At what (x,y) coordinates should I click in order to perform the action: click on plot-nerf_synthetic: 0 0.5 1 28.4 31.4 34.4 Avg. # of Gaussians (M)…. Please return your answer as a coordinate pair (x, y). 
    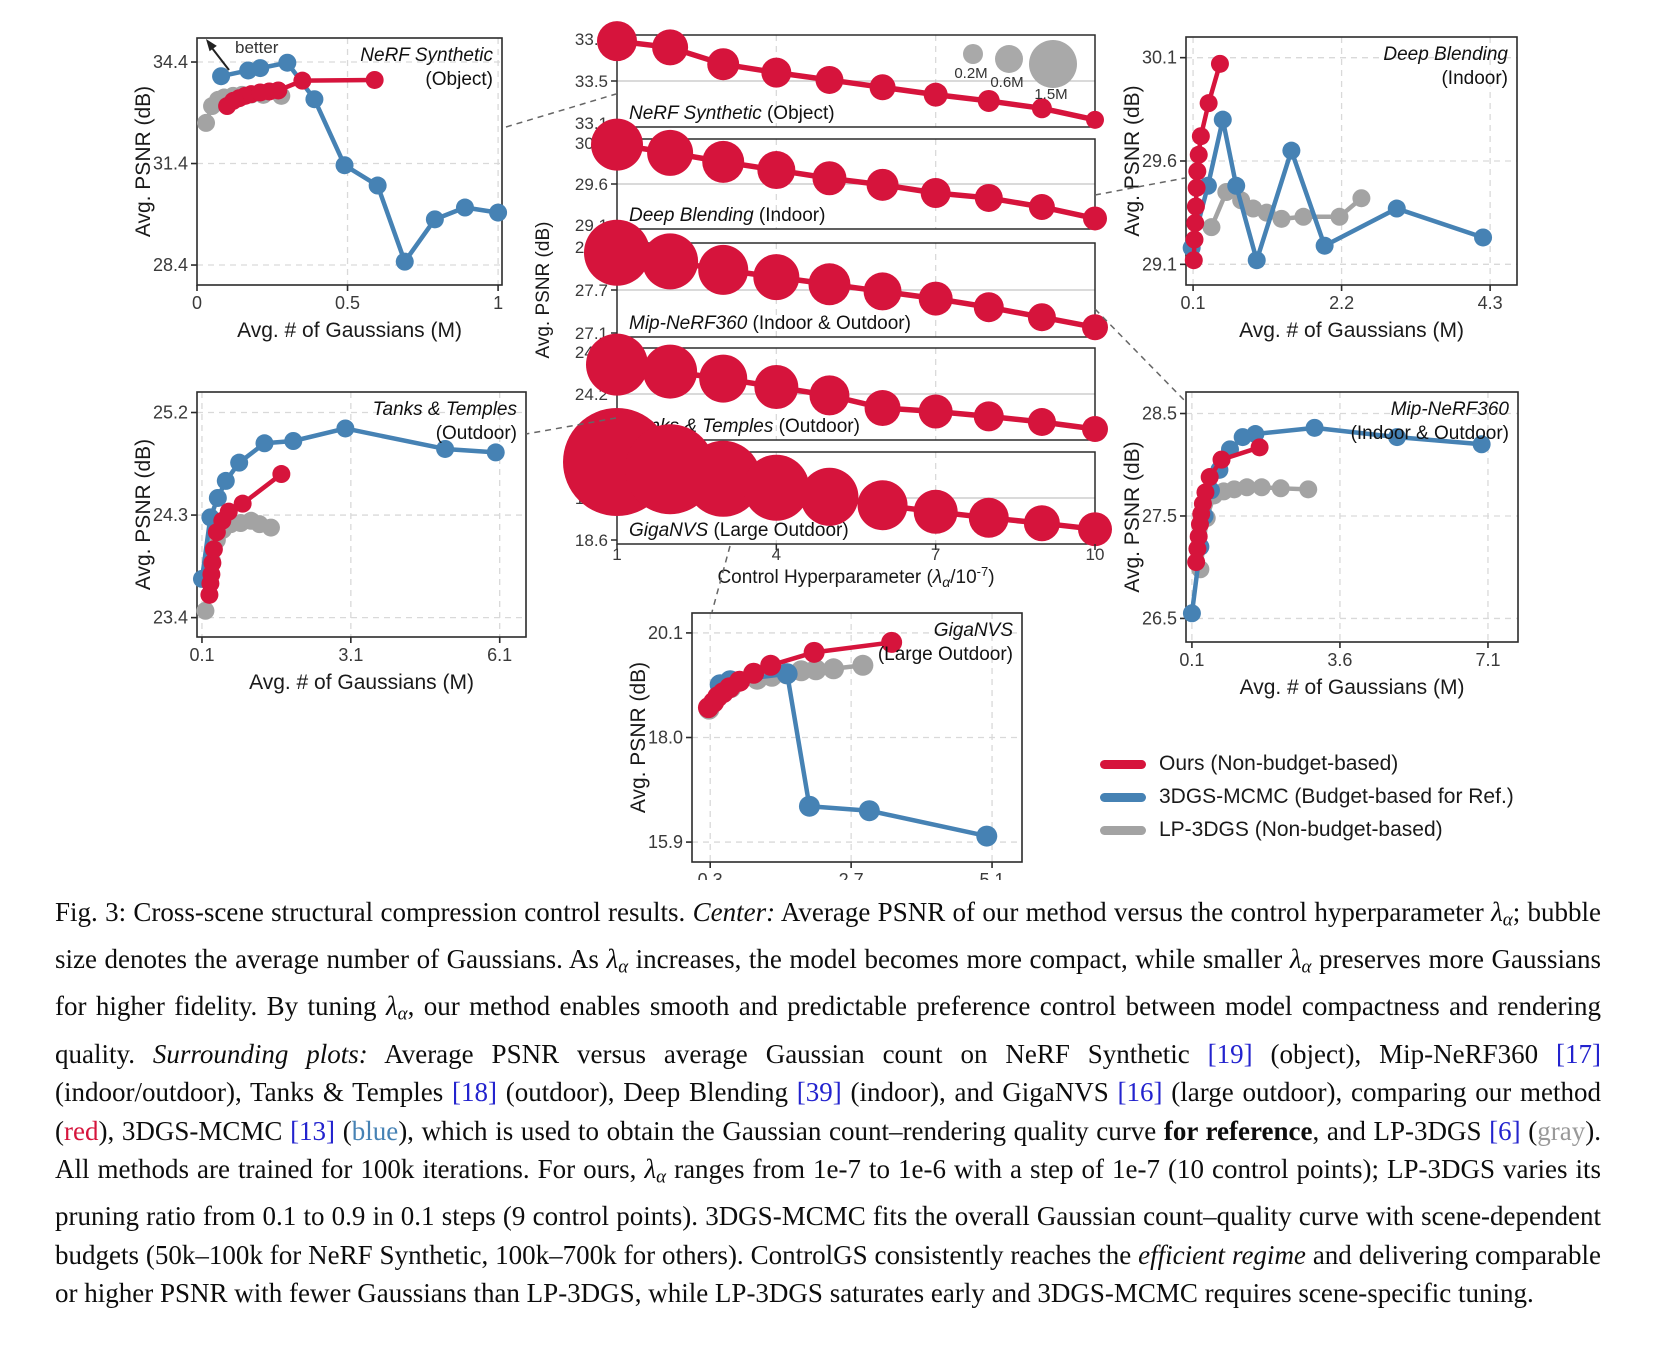
    Looking at the image, I should click on (320, 189).